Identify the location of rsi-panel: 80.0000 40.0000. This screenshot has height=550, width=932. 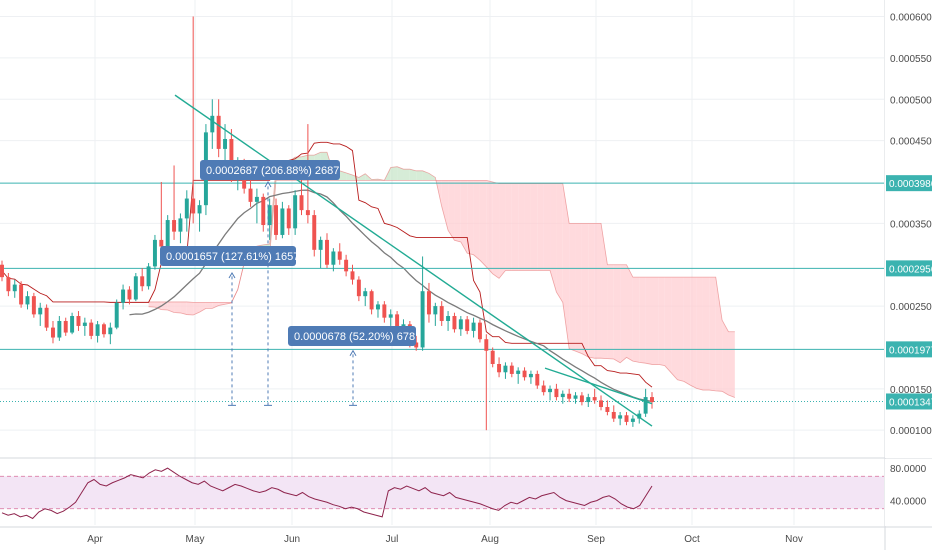
(466, 492).